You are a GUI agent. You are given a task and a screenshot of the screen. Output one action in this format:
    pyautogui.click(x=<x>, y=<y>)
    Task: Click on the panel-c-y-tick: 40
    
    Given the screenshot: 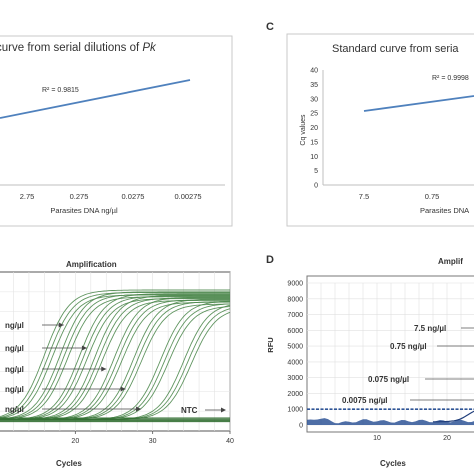 What is the action you would take?
    pyautogui.click(x=314, y=71)
    